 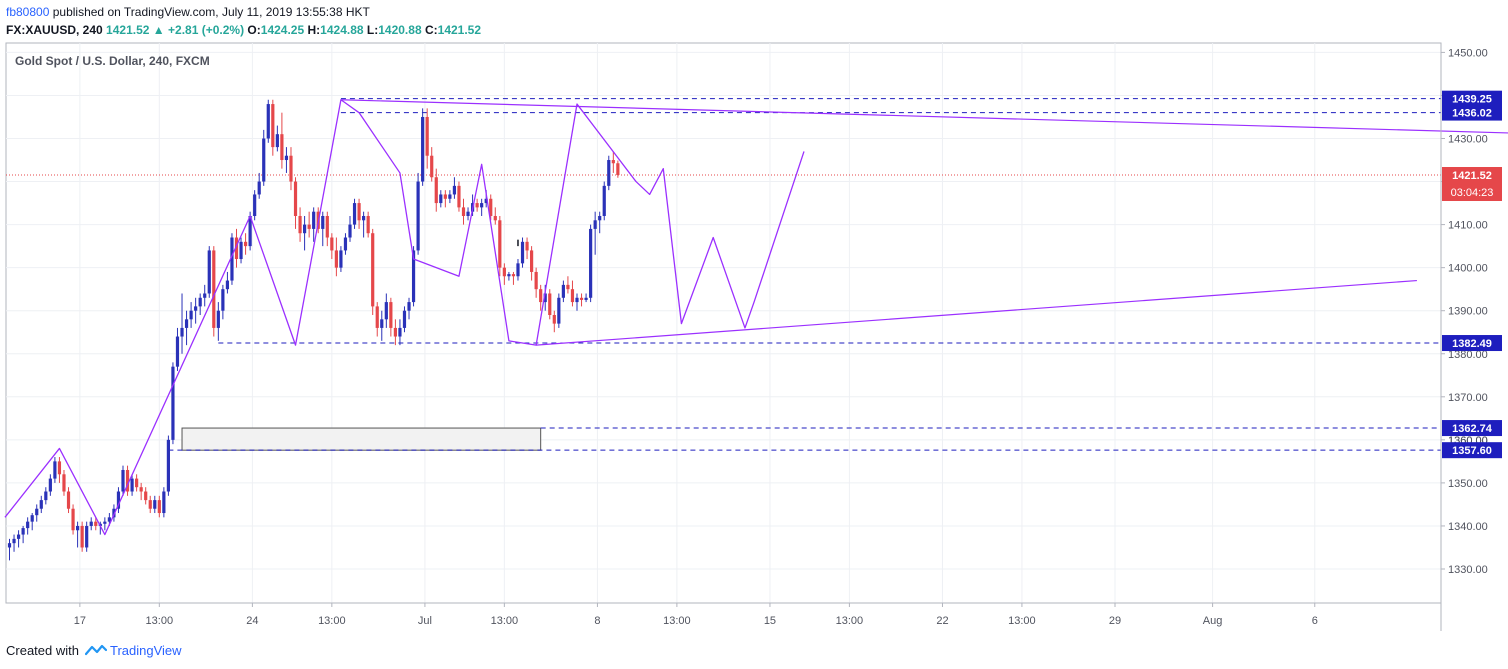 I want to click on chart-title: Gold Spot / U.S. Dollar, 240, FXCM, so click(x=112, y=61).